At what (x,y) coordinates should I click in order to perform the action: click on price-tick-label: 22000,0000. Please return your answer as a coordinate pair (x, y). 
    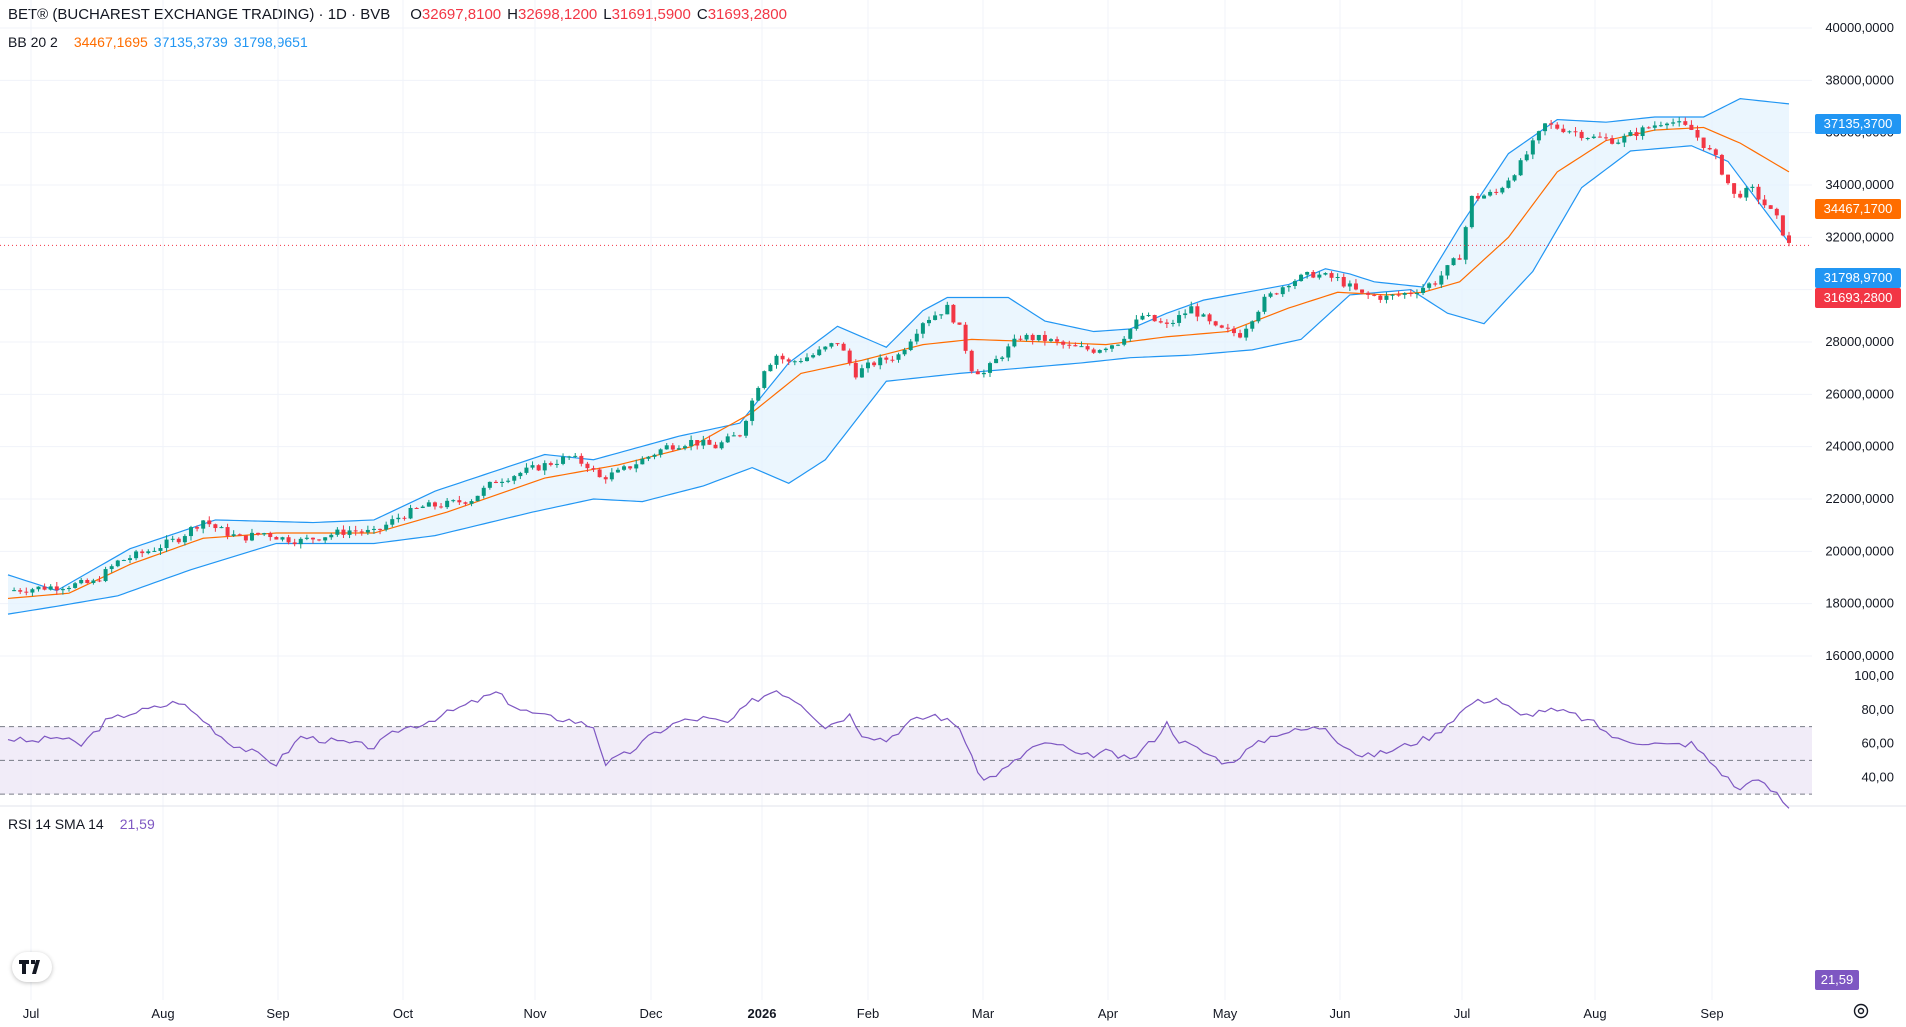
    Looking at the image, I should click on (1859, 498).